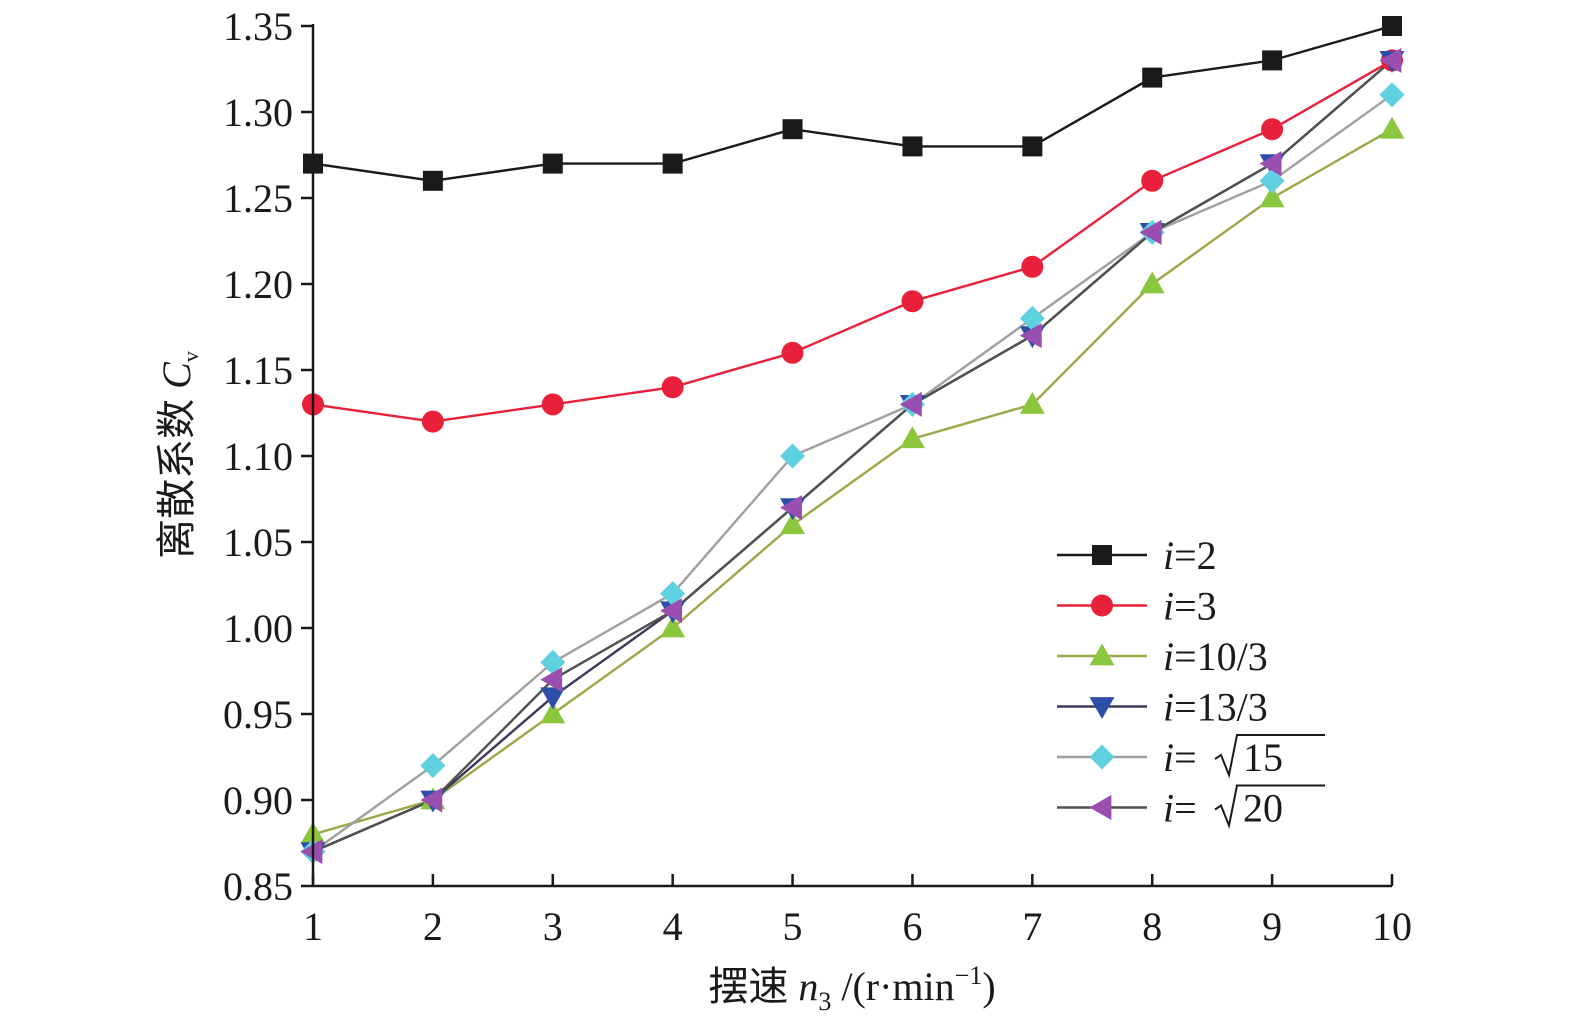  Describe the element at coordinates (1215, 707) in the screenshot. I see `legend-label: i=13/3` at that location.